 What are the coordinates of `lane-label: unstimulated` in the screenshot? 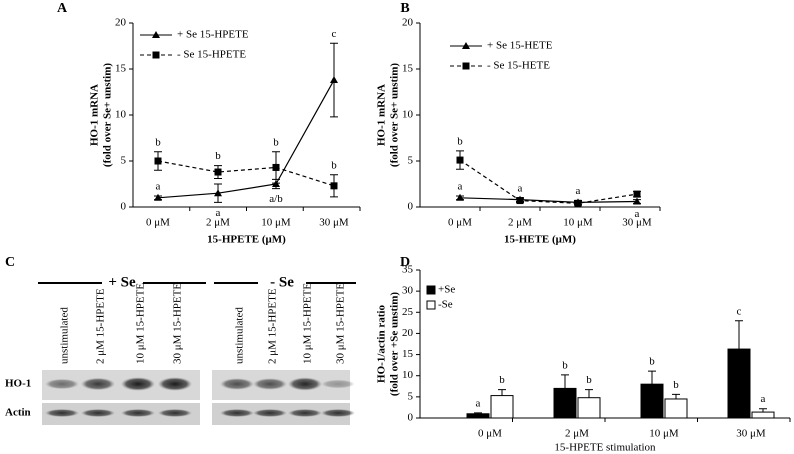 It's located at (240, 335).